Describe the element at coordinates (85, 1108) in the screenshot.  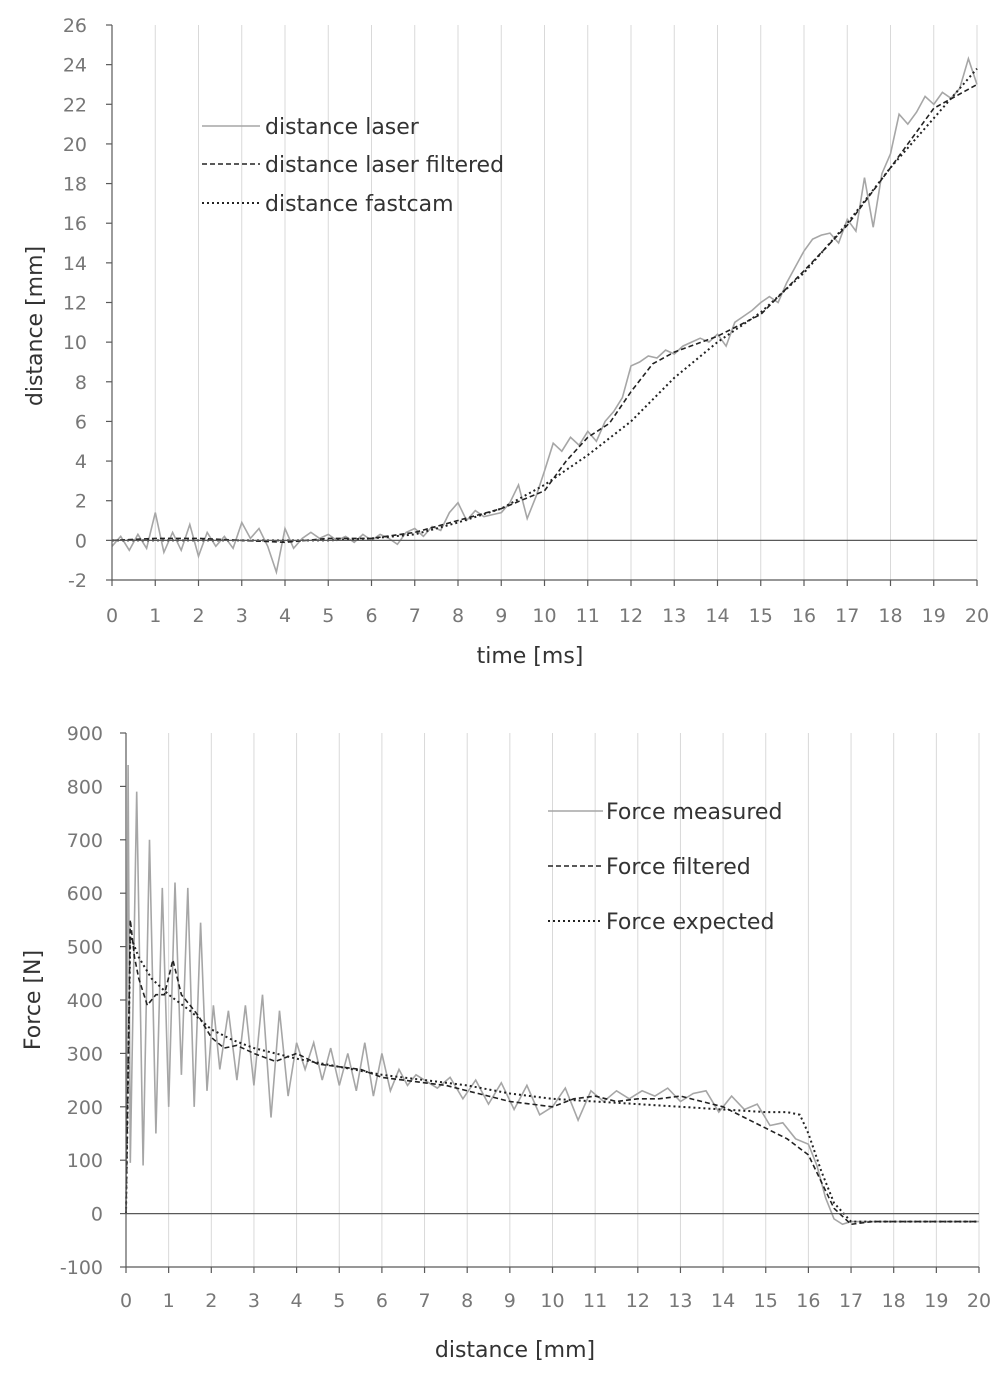
I see `y-tick-label: 200` at that location.